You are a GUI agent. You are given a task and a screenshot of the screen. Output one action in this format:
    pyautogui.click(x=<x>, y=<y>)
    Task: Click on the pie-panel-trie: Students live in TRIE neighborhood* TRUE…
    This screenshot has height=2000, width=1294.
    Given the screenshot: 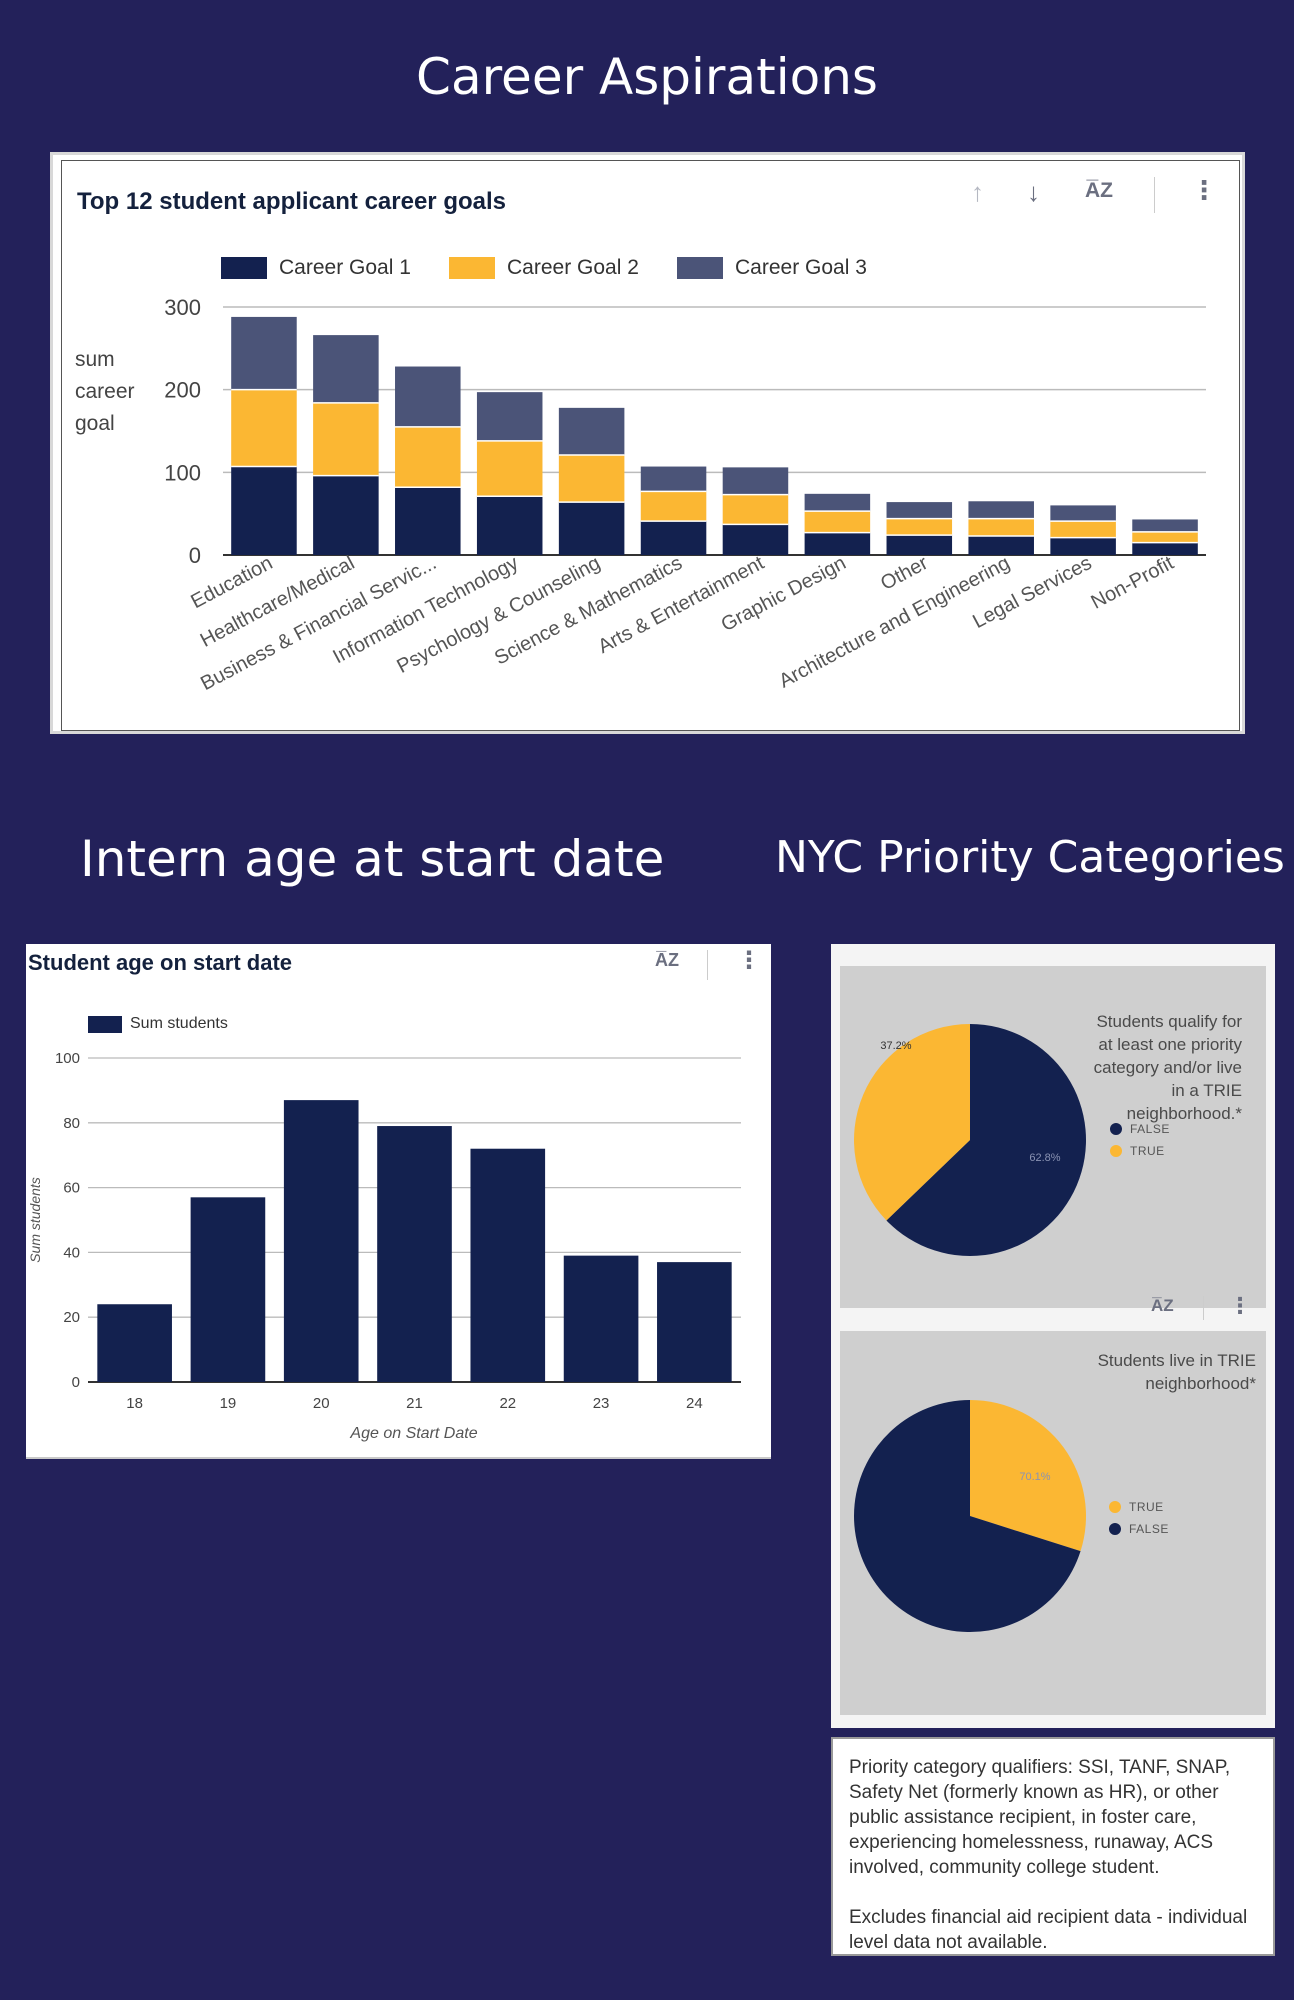 What is the action you would take?
    pyautogui.click(x=1053, y=1523)
    